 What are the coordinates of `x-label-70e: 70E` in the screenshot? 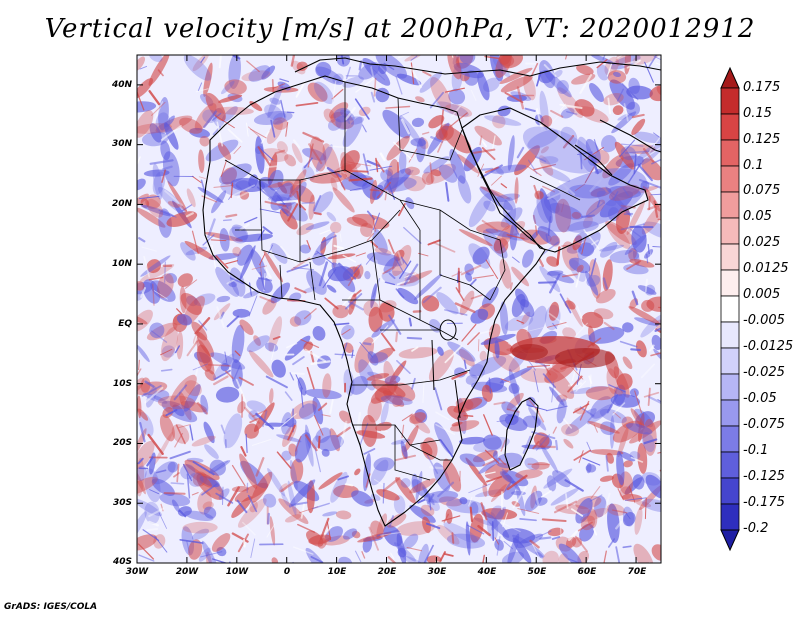 It's located at (637, 572).